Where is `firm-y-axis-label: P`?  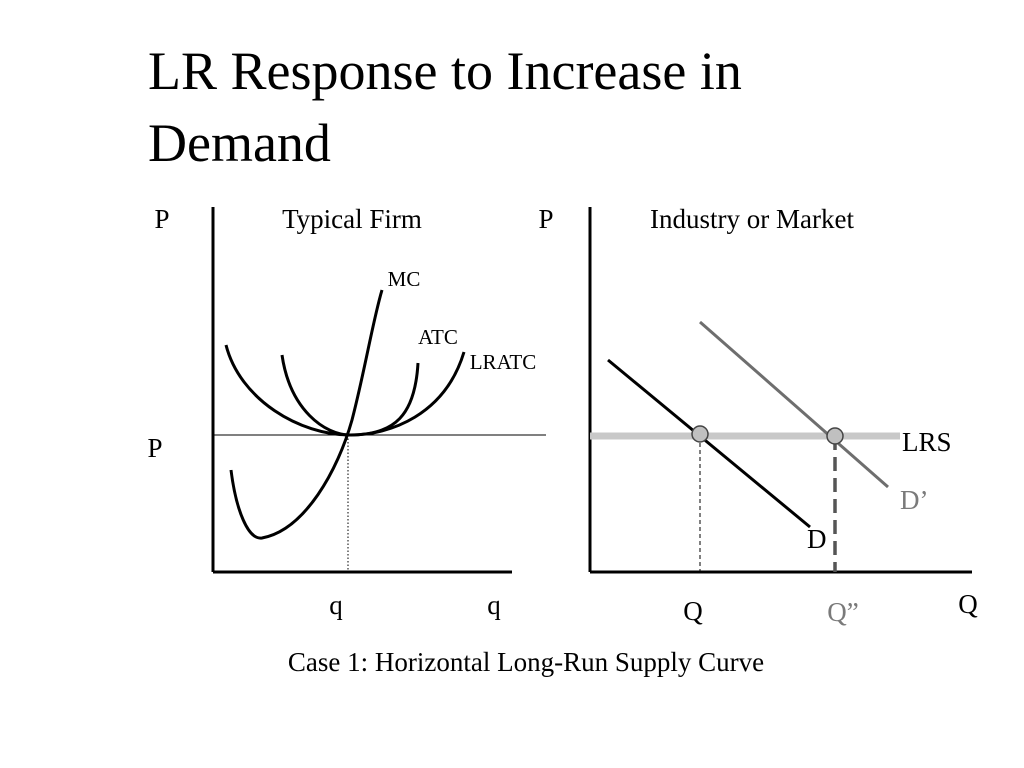 firm-y-axis-label: P is located at coordinates (161, 219).